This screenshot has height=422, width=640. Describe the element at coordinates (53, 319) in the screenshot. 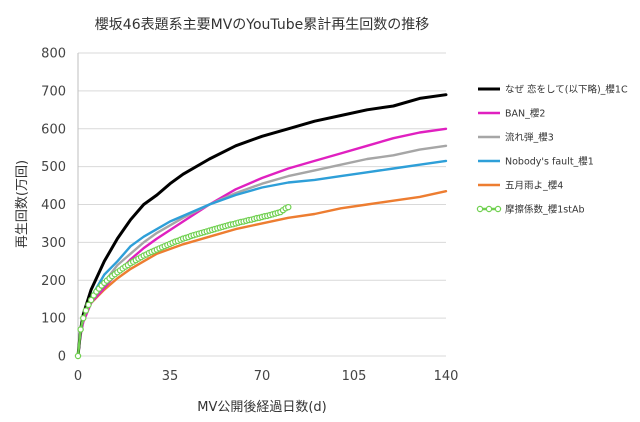

I see `y-tick-label: 100` at that location.